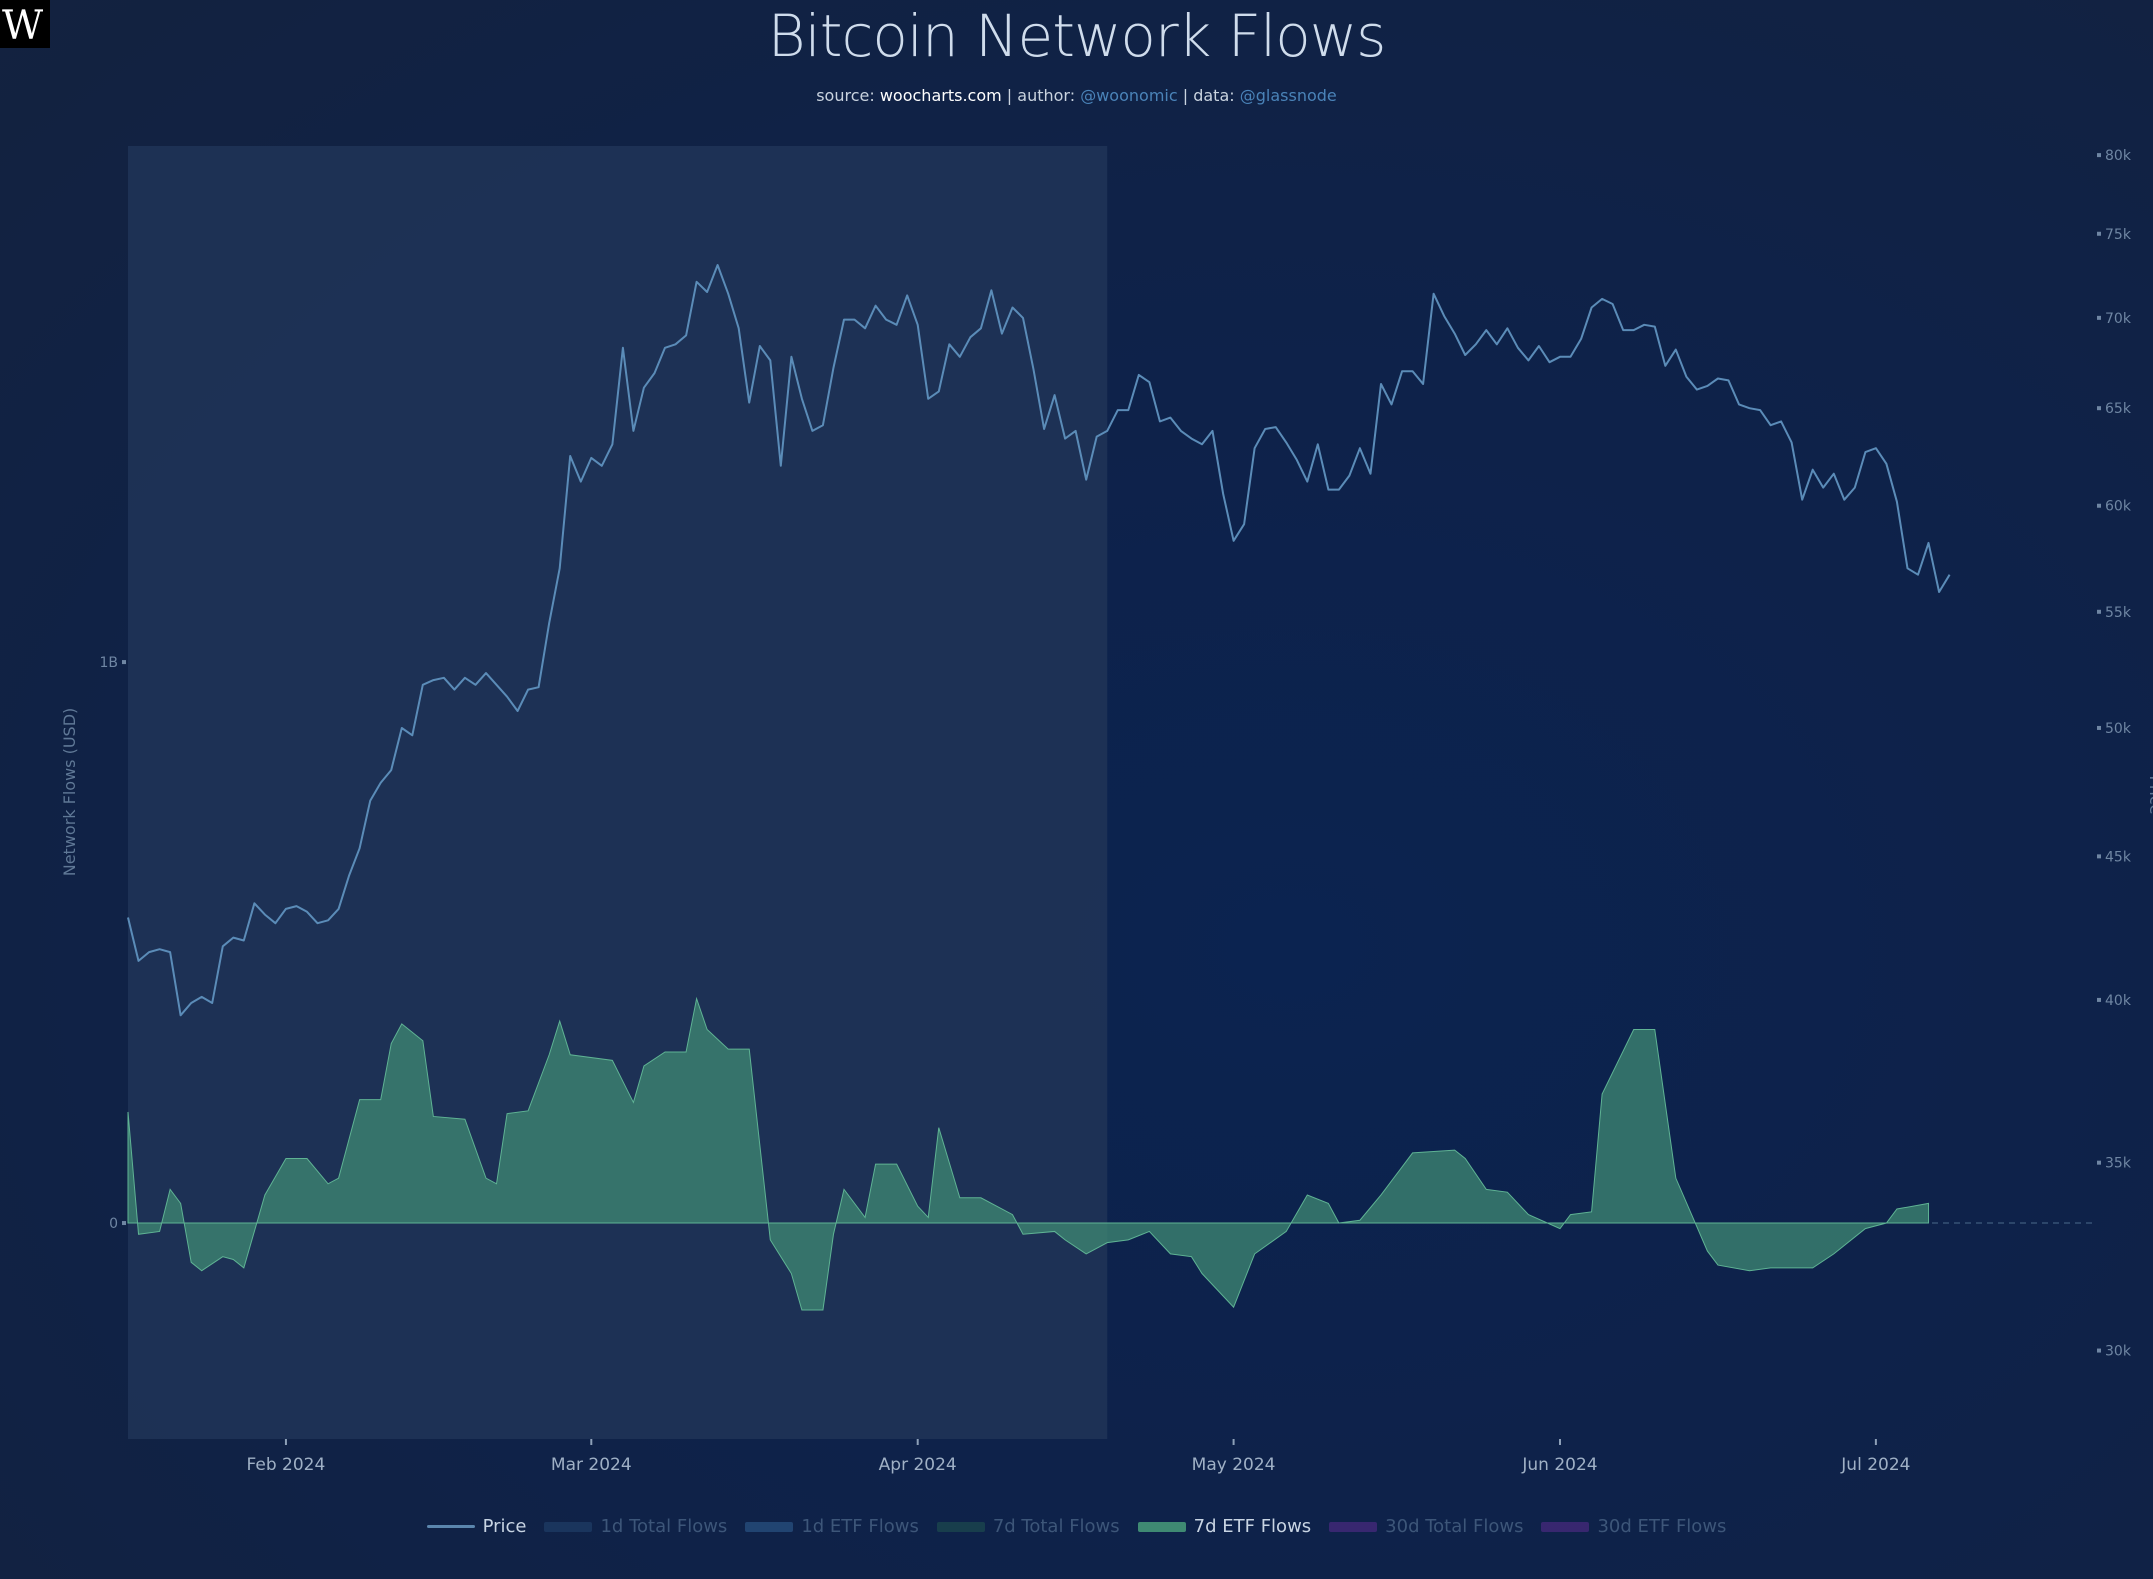 The height and width of the screenshot is (1579, 2153). What do you see at coordinates (2118, 1352) in the screenshot?
I see `price-axis-tick-label: 30k` at bounding box center [2118, 1352].